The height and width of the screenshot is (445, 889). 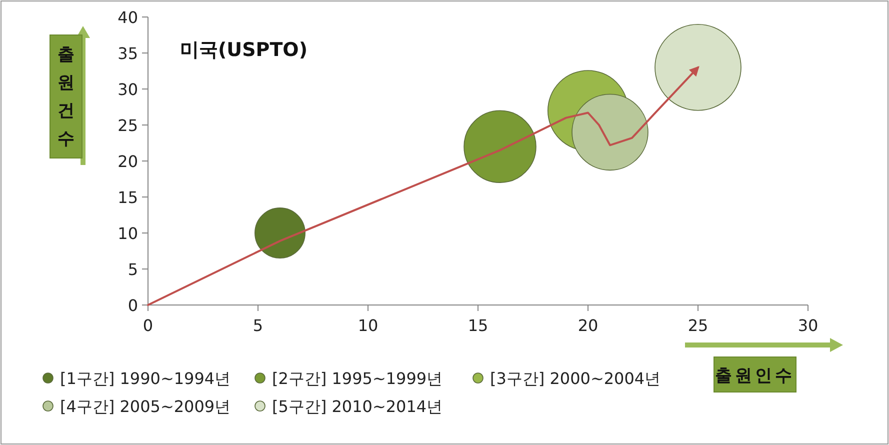 What do you see at coordinates (128, 233) in the screenshot?
I see `y-tick-label: 10` at bounding box center [128, 233].